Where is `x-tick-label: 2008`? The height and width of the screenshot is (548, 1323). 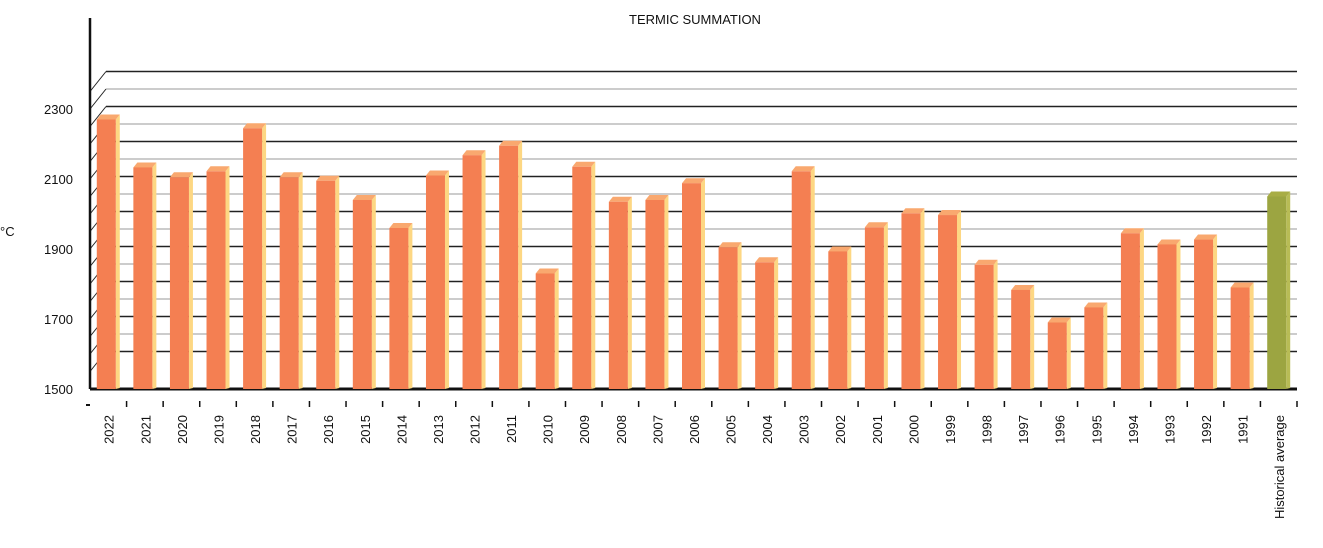
x-tick-label: 2008 is located at coordinates (621, 429).